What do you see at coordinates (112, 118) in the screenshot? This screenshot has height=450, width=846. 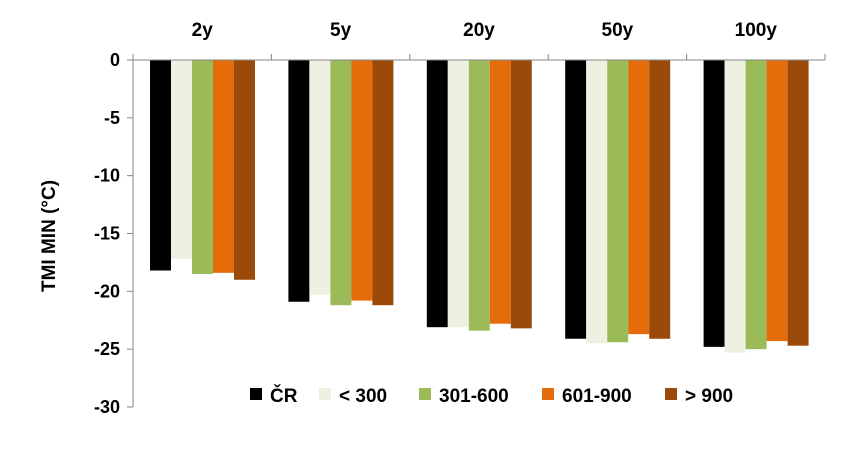 I see `y-tick-label-2: -5` at bounding box center [112, 118].